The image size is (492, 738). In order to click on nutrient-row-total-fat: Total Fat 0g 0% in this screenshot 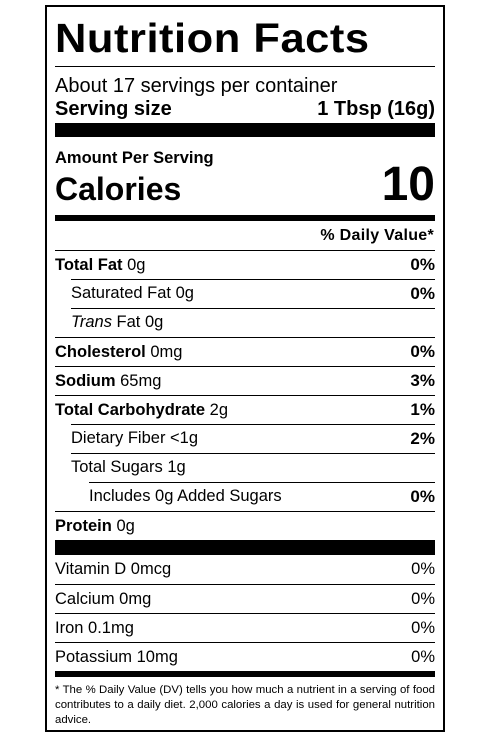, I will do `click(245, 264)`.